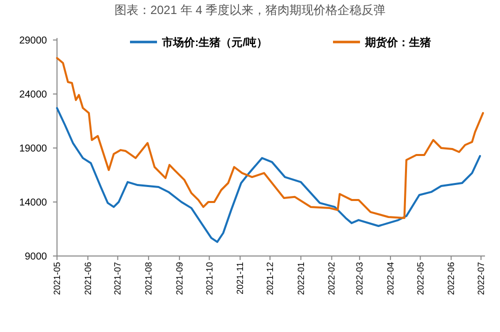 The width and height of the screenshot is (500, 332). What do you see at coordinates (209, 279) in the screenshot?
I see `x-tick-label: 2021-10` at bounding box center [209, 279].